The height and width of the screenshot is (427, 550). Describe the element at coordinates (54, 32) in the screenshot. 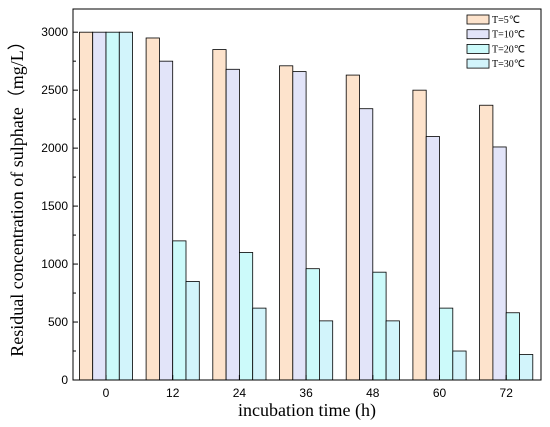

I see `y-tick-label: 3000` at that location.